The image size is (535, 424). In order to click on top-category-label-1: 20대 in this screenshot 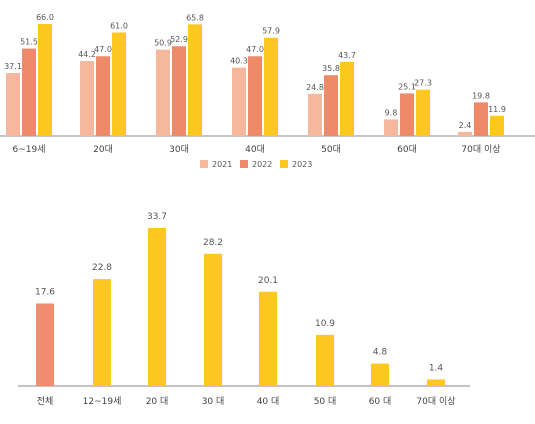, I will do `click(103, 149)`.